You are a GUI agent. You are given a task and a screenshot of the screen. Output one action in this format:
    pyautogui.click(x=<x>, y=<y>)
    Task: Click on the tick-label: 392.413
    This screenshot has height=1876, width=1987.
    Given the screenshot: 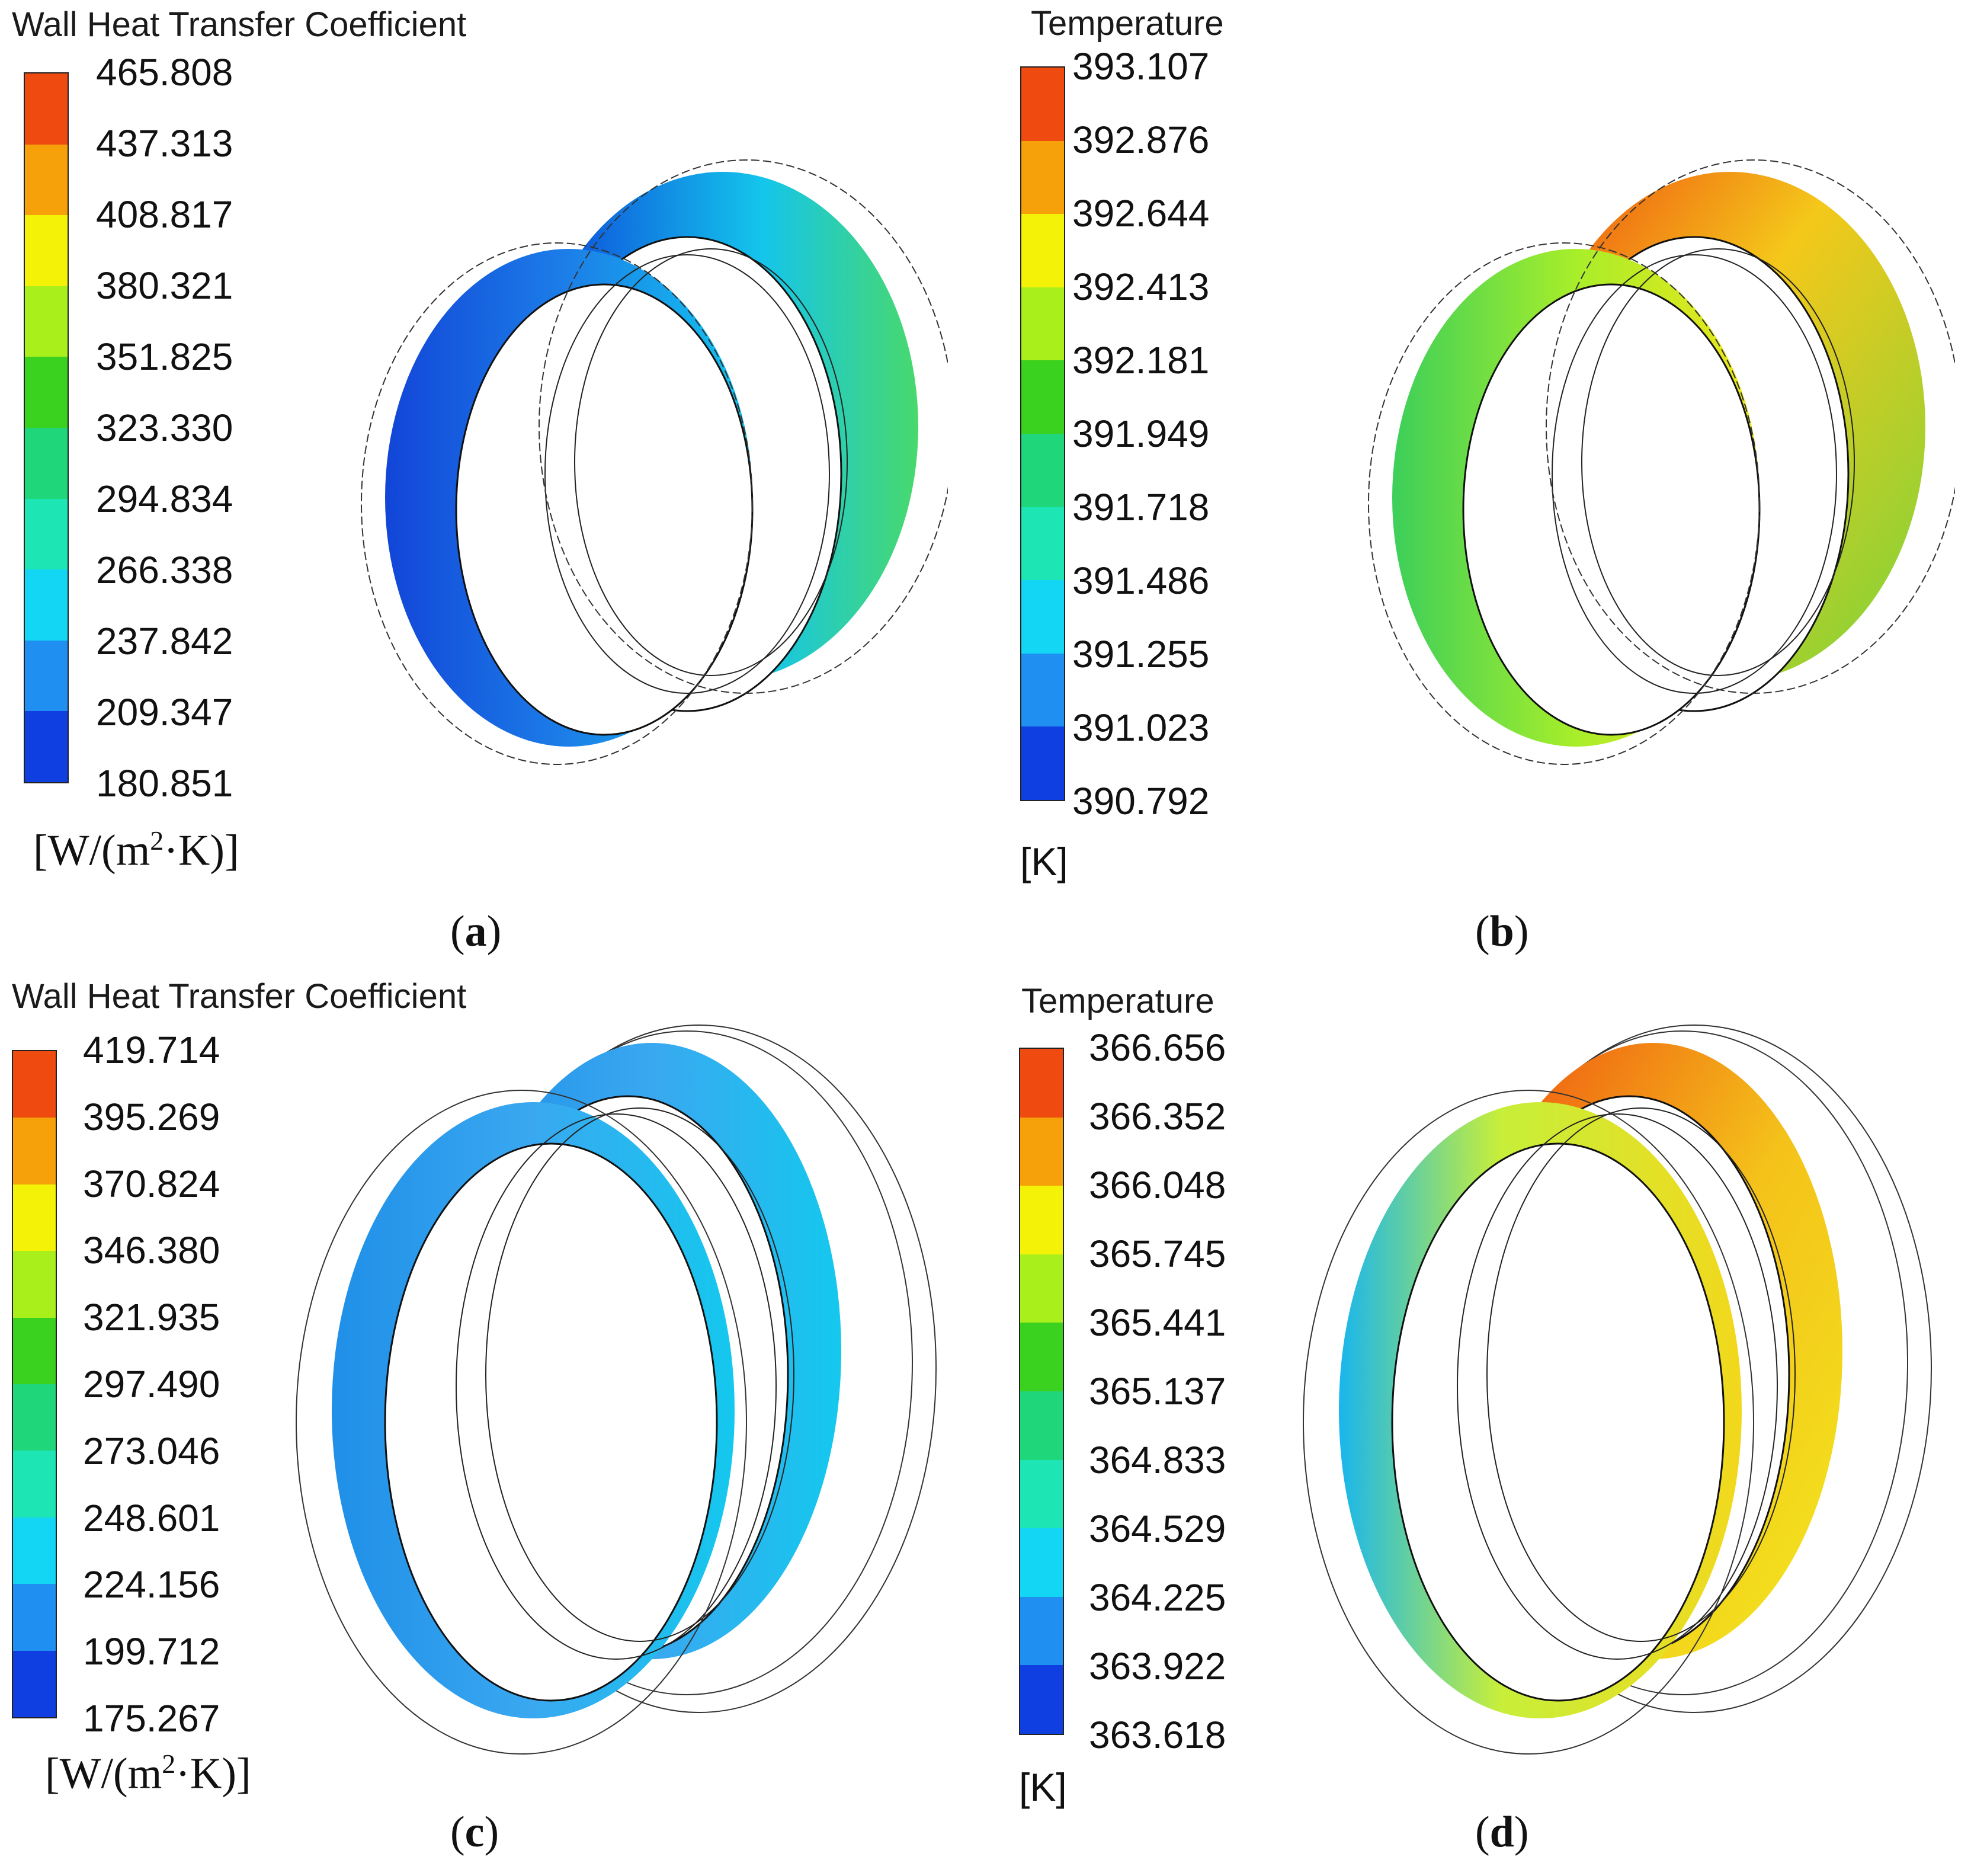 What is the action you would take?
    pyautogui.click(x=1141, y=286)
    